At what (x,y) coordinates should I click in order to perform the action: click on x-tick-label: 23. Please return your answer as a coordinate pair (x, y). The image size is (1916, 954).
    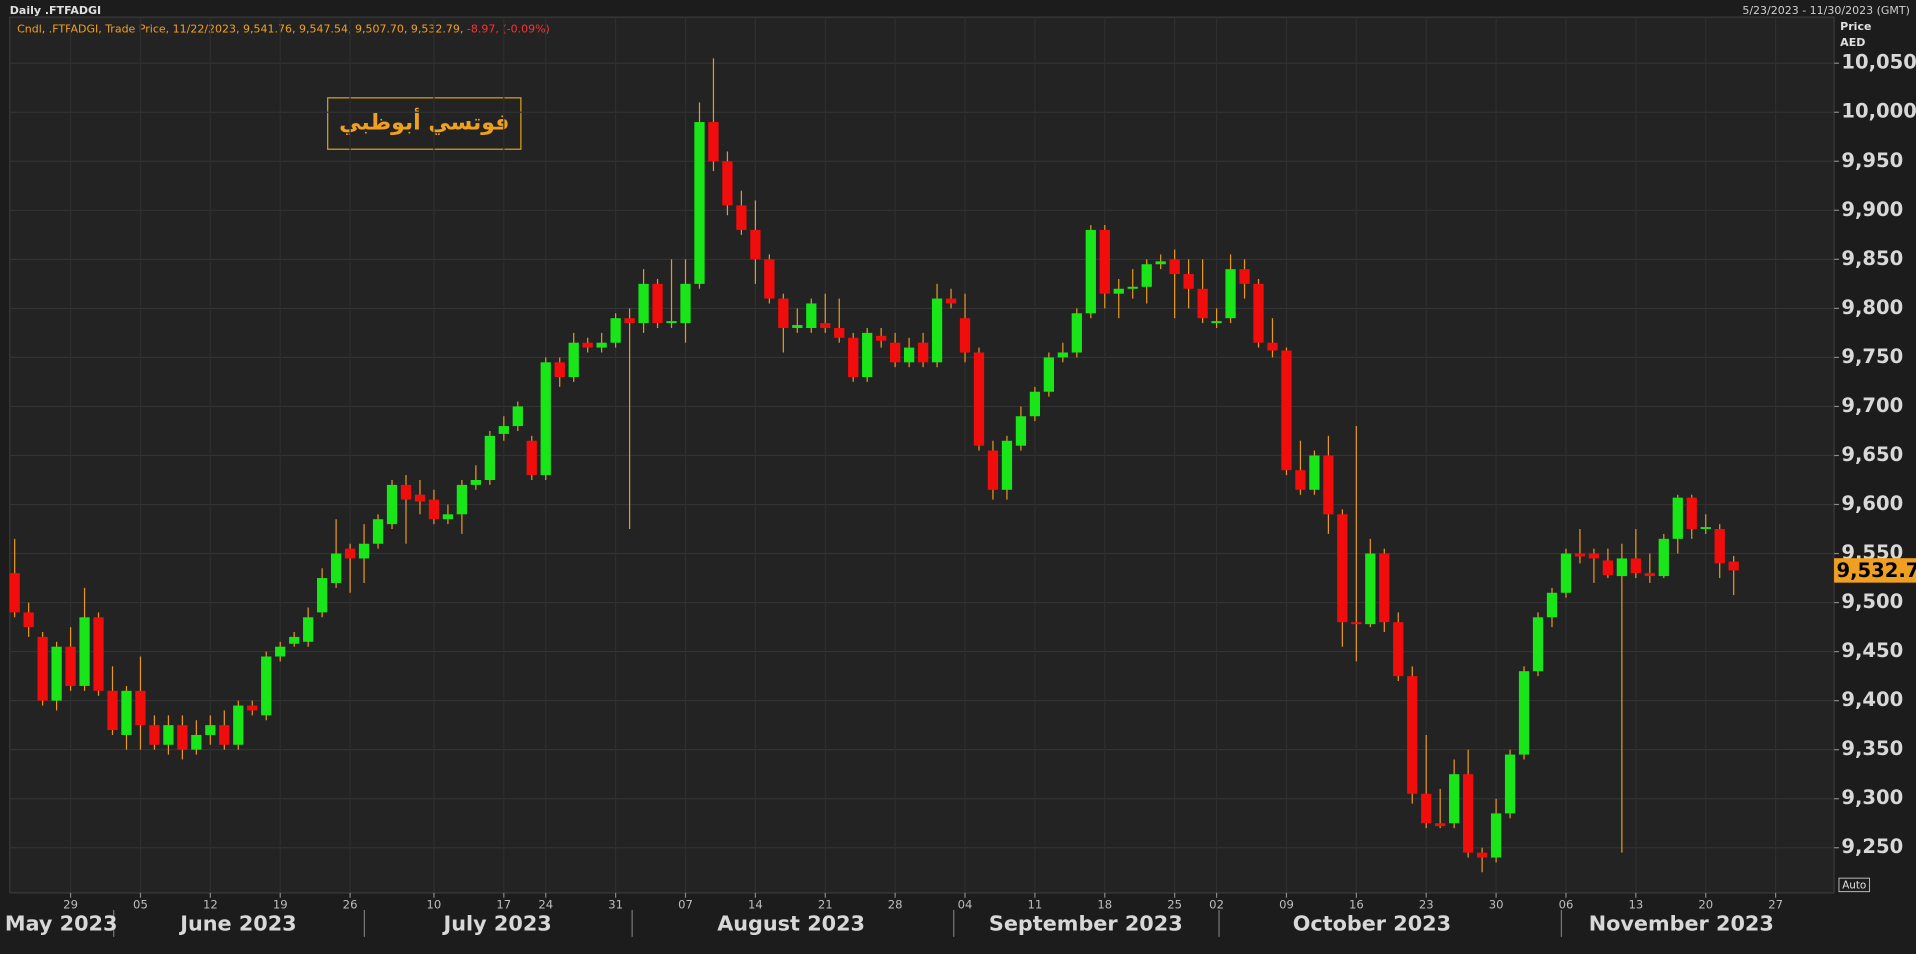
    Looking at the image, I should click on (1426, 905).